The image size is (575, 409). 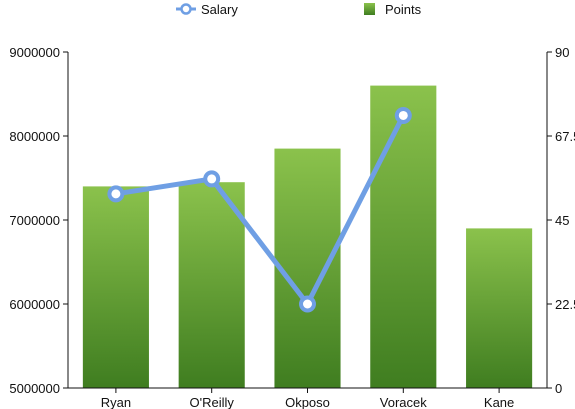 What do you see at coordinates (565, 136) in the screenshot?
I see `right-tick-label: 67.5` at bounding box center [565, 136].